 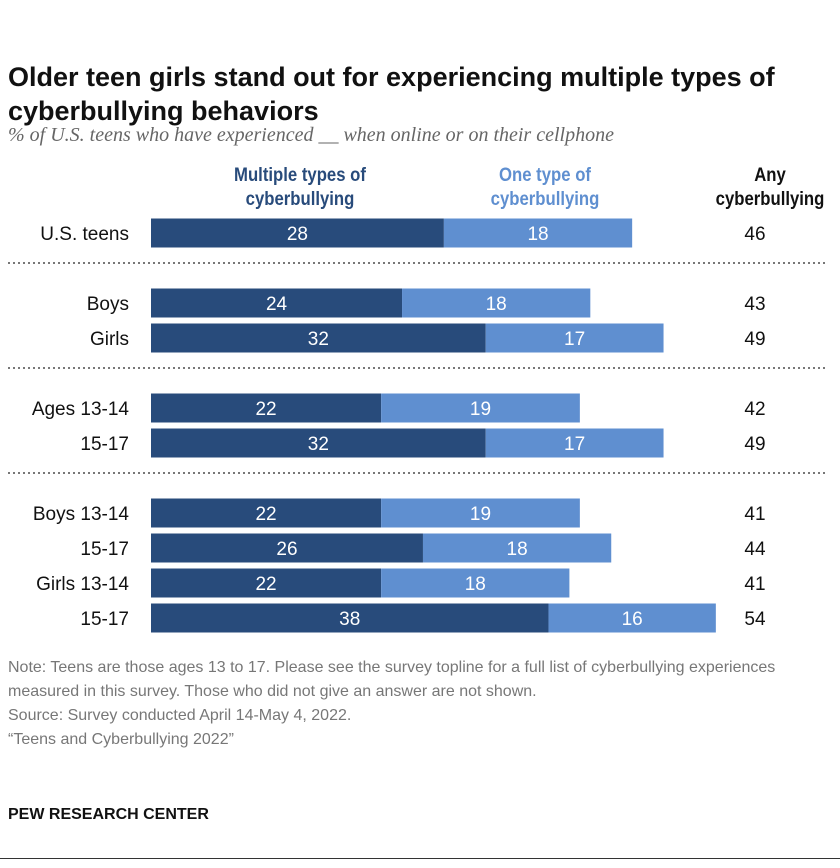 I want to click on total-value-label: 42, so click(x=754, y=409).